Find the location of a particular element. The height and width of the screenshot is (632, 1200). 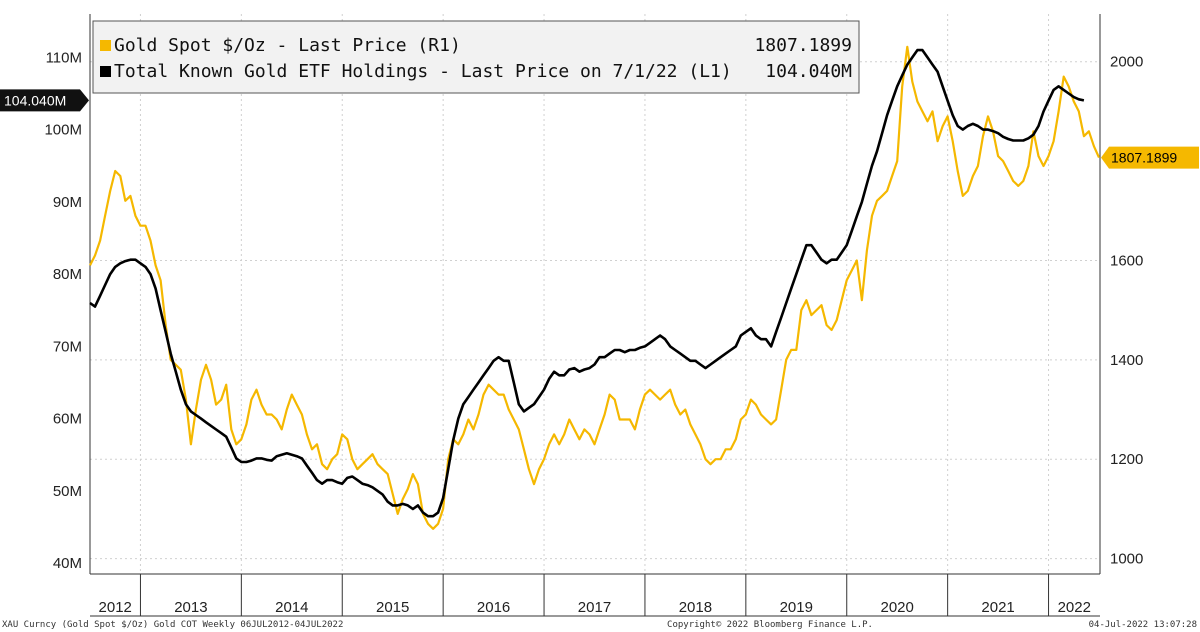

right-tick-label: 2000 is located at coordinates (1126, 62).